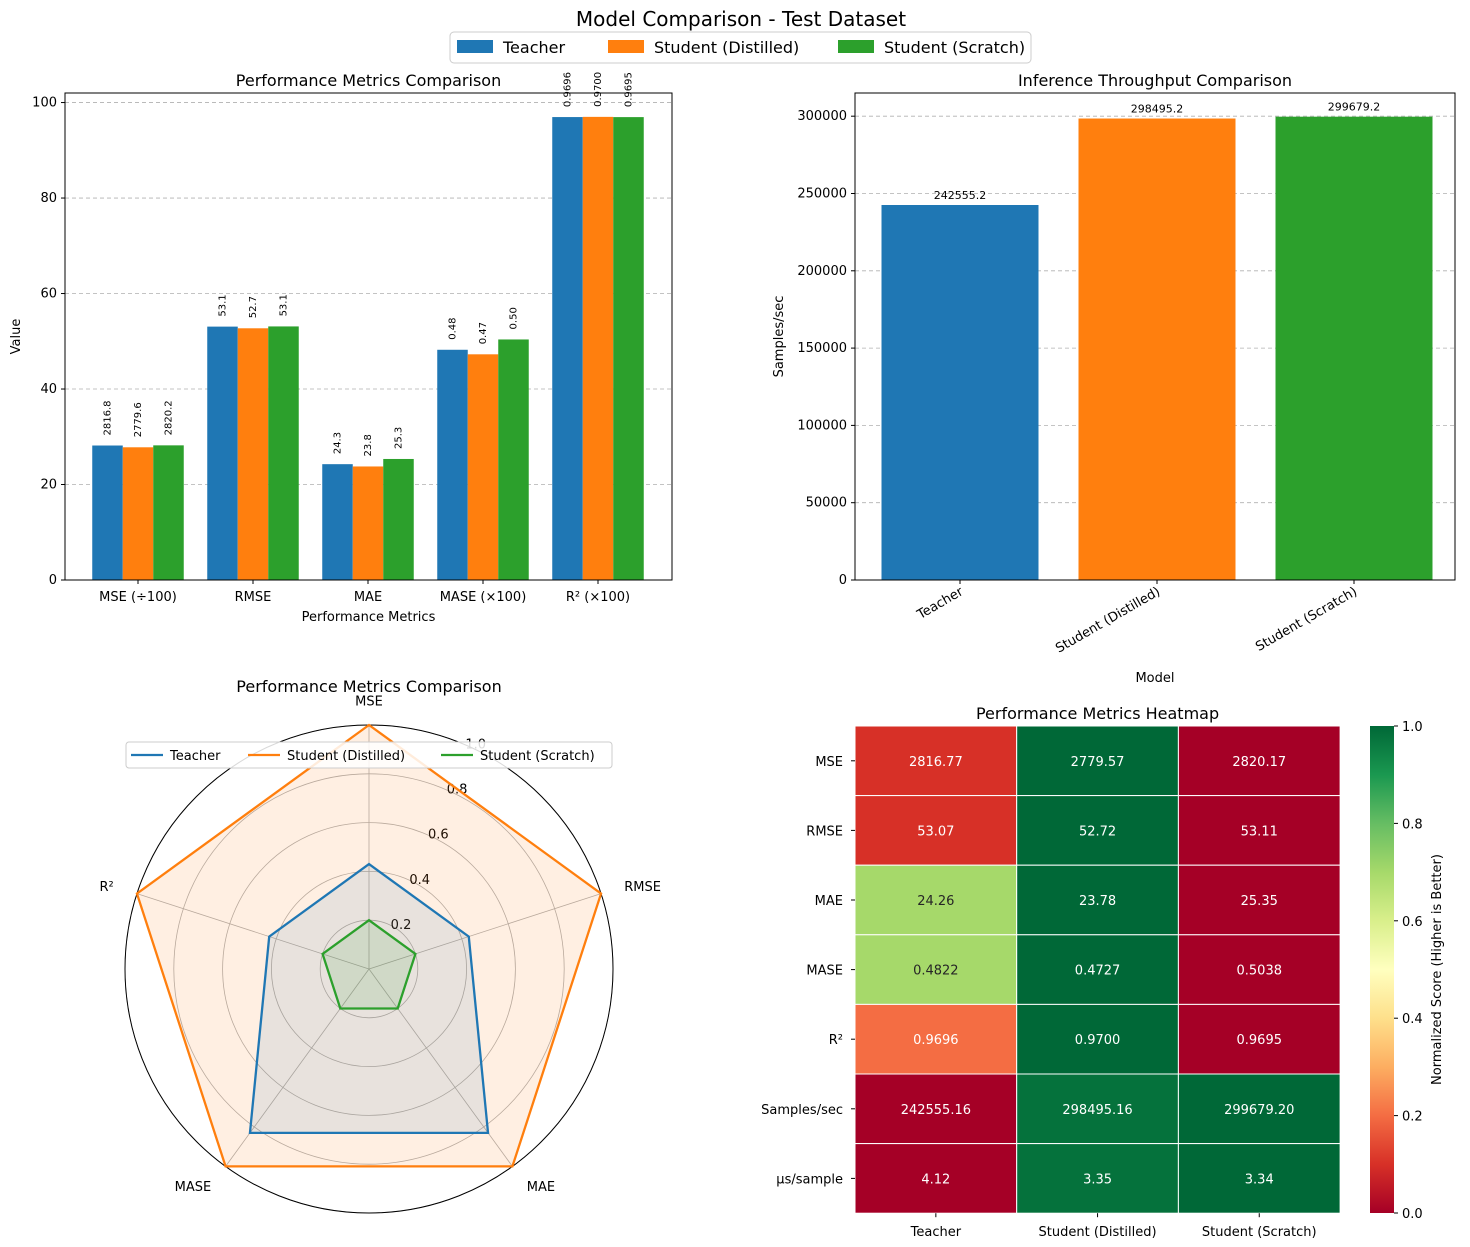 Image resolution: width=1470 pixels, height=1247 pixels. I want to click on x-axis-label: Model, so click(1154, 678).